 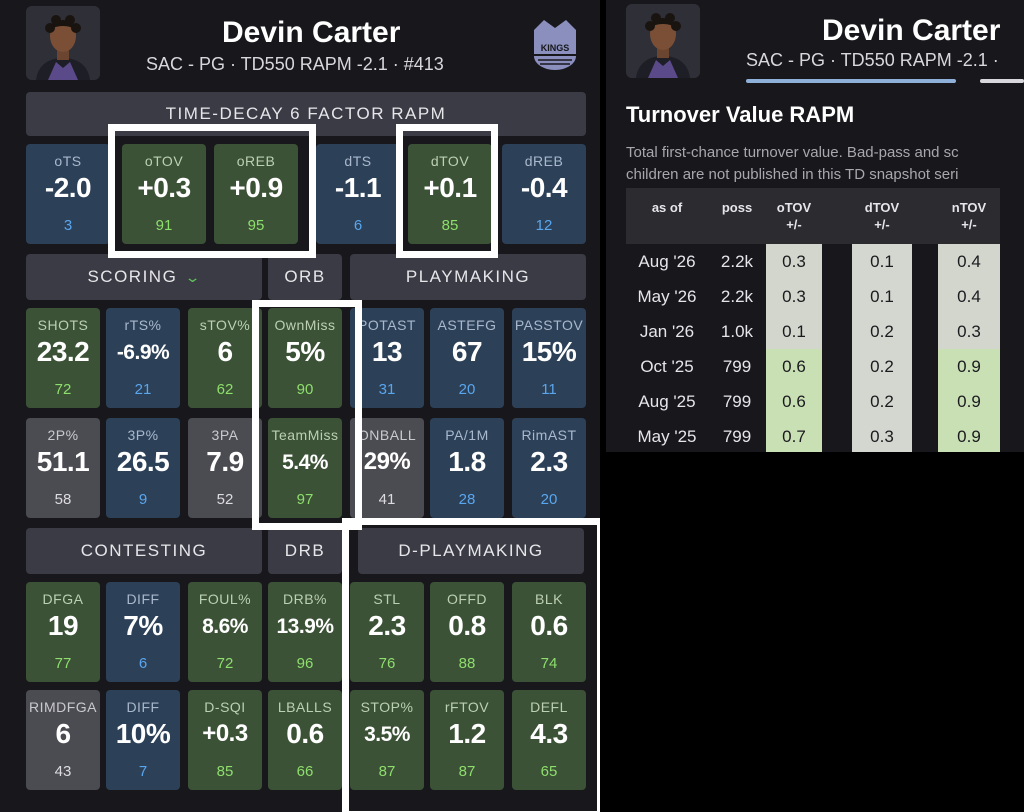 I want to click on stat-tile-passtov: PASSTOV 15% 11, so click(x=549, y=358).